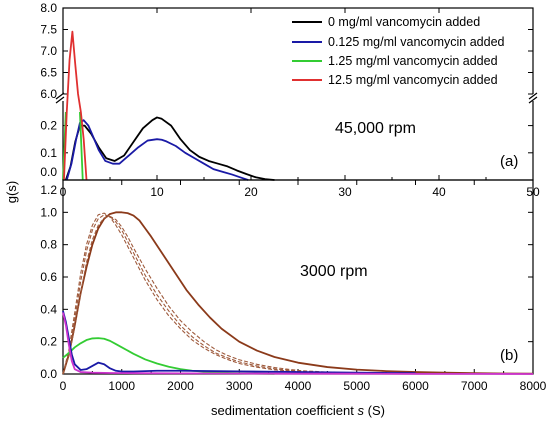 This screenshot has height=429, width=550. I want to click on panel-b-y-tick-label: 0.8, so click(48, 245).